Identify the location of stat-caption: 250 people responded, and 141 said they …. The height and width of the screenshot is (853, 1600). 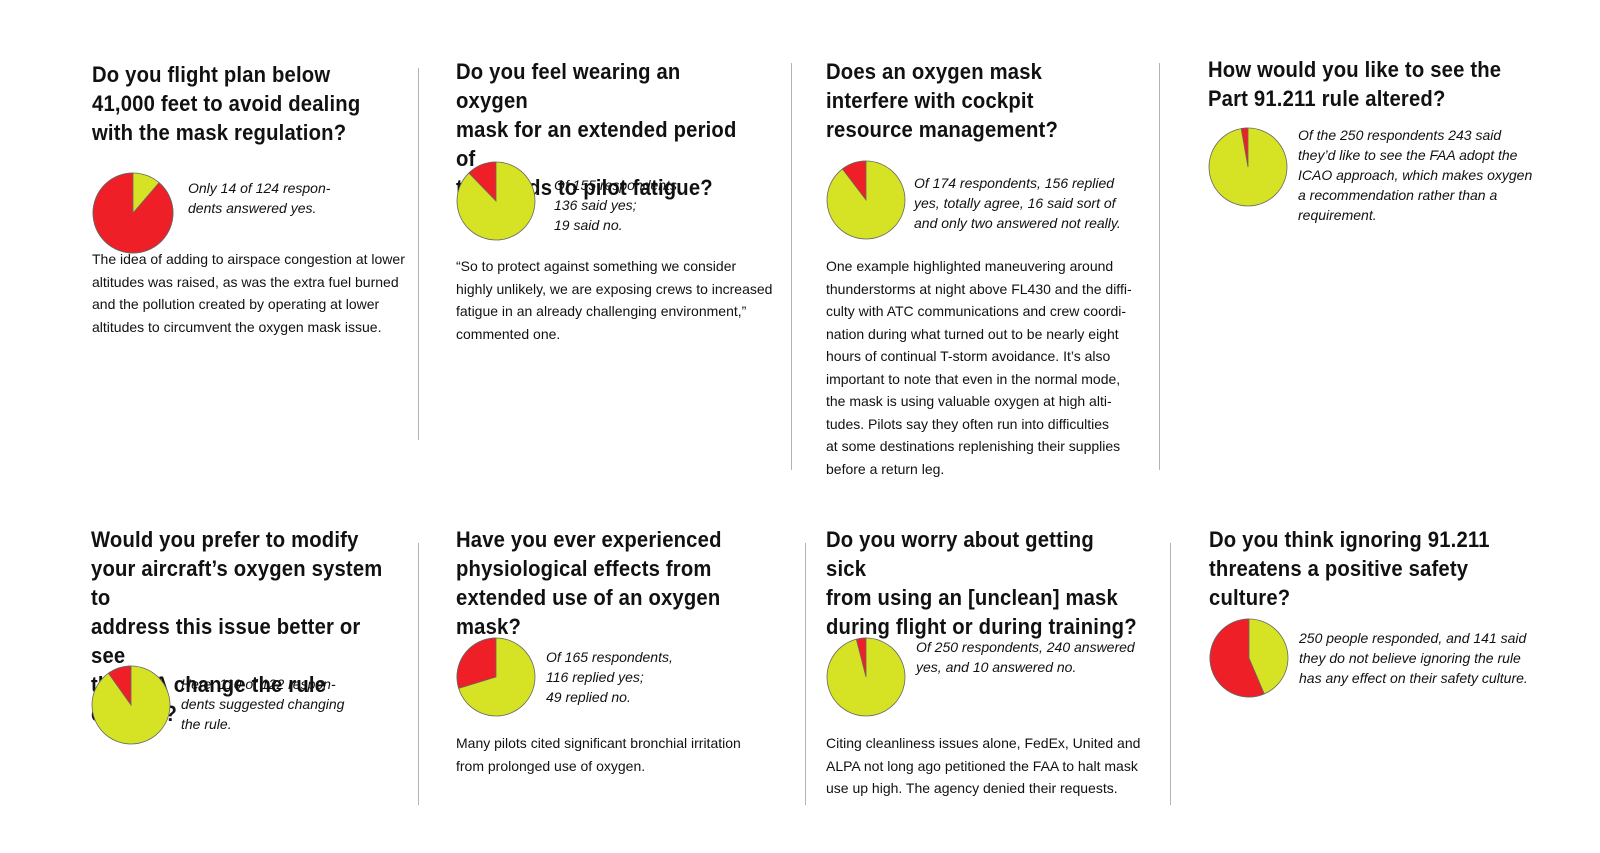
(1413, 658).